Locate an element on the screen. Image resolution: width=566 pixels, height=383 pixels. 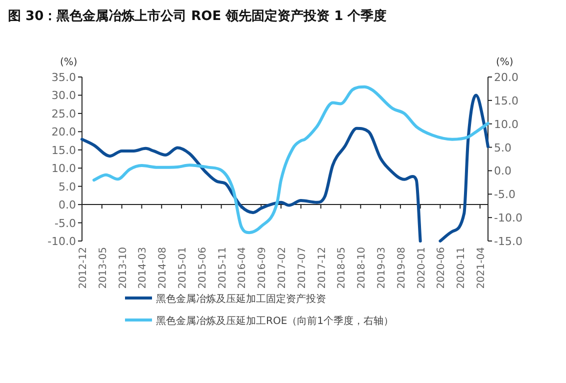
y2-tick-label: -5.0 is located at coordinates (505, 195).